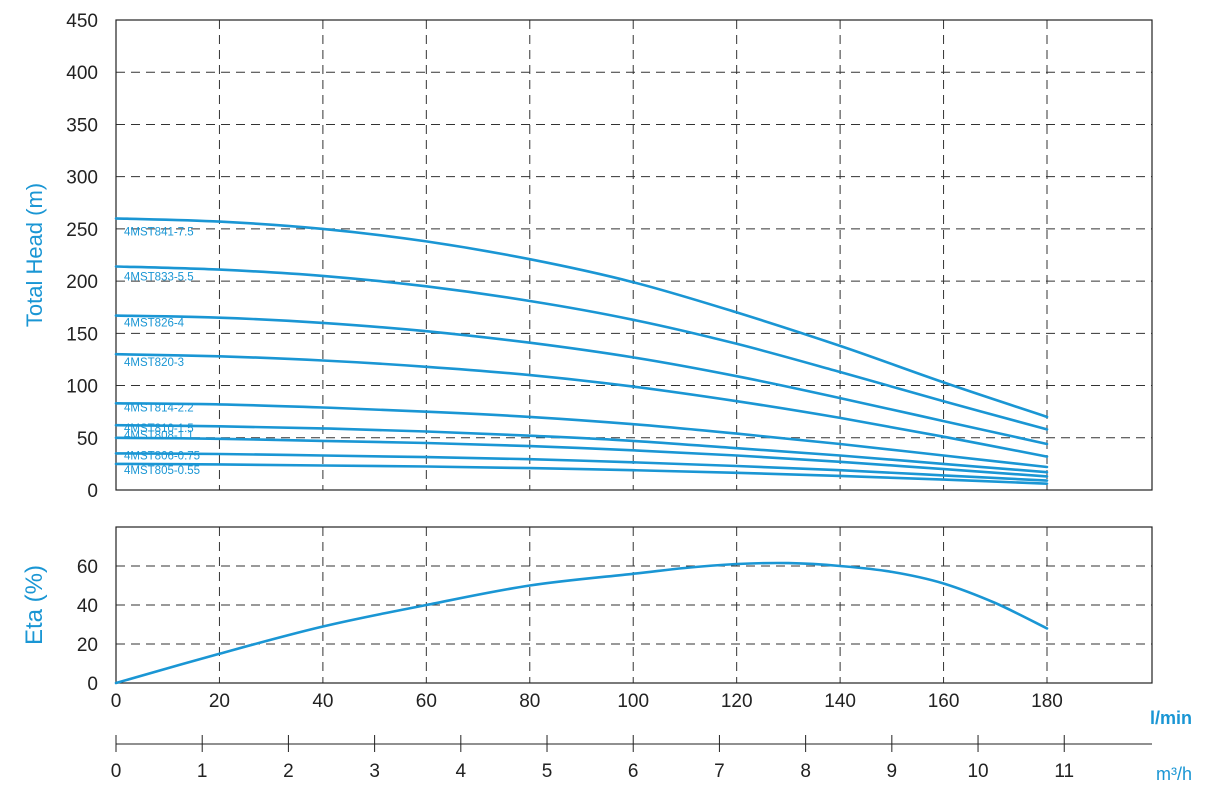 The width and height of the screenshot is (1214, 790). What do you see at coordinates (82, 178) in the screenshot?
I see `y-tick-label: 300` at bounding box center [82, 178].